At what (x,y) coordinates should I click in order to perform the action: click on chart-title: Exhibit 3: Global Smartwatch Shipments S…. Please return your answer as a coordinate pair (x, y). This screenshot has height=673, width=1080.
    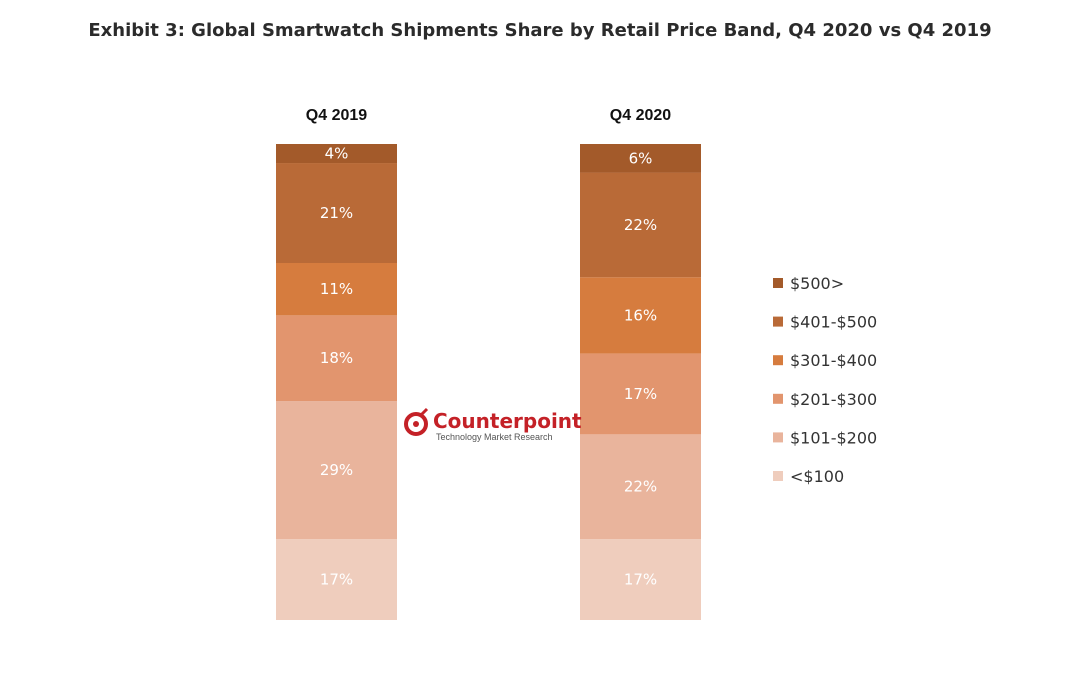
    Looking at the image, I should click on (540, 30).